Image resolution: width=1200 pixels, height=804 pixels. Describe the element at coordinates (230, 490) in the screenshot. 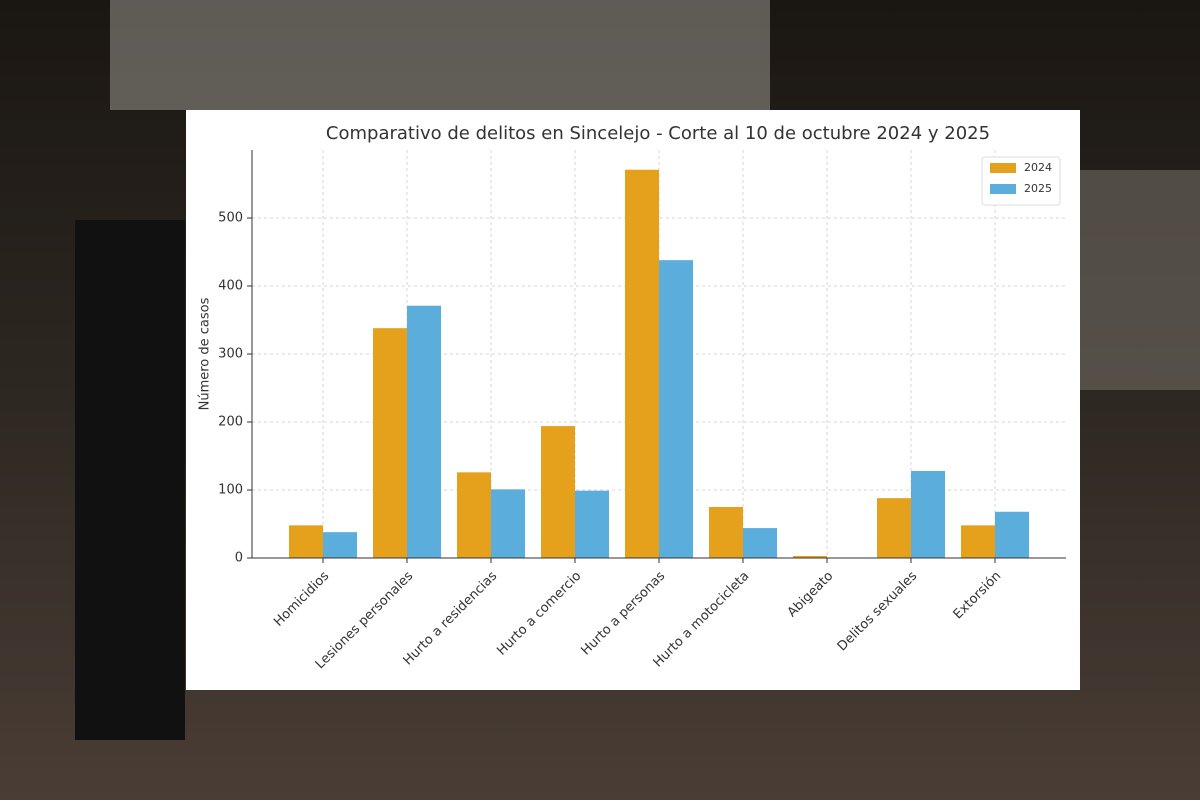

I see `y-tick-label: 100` at that location.